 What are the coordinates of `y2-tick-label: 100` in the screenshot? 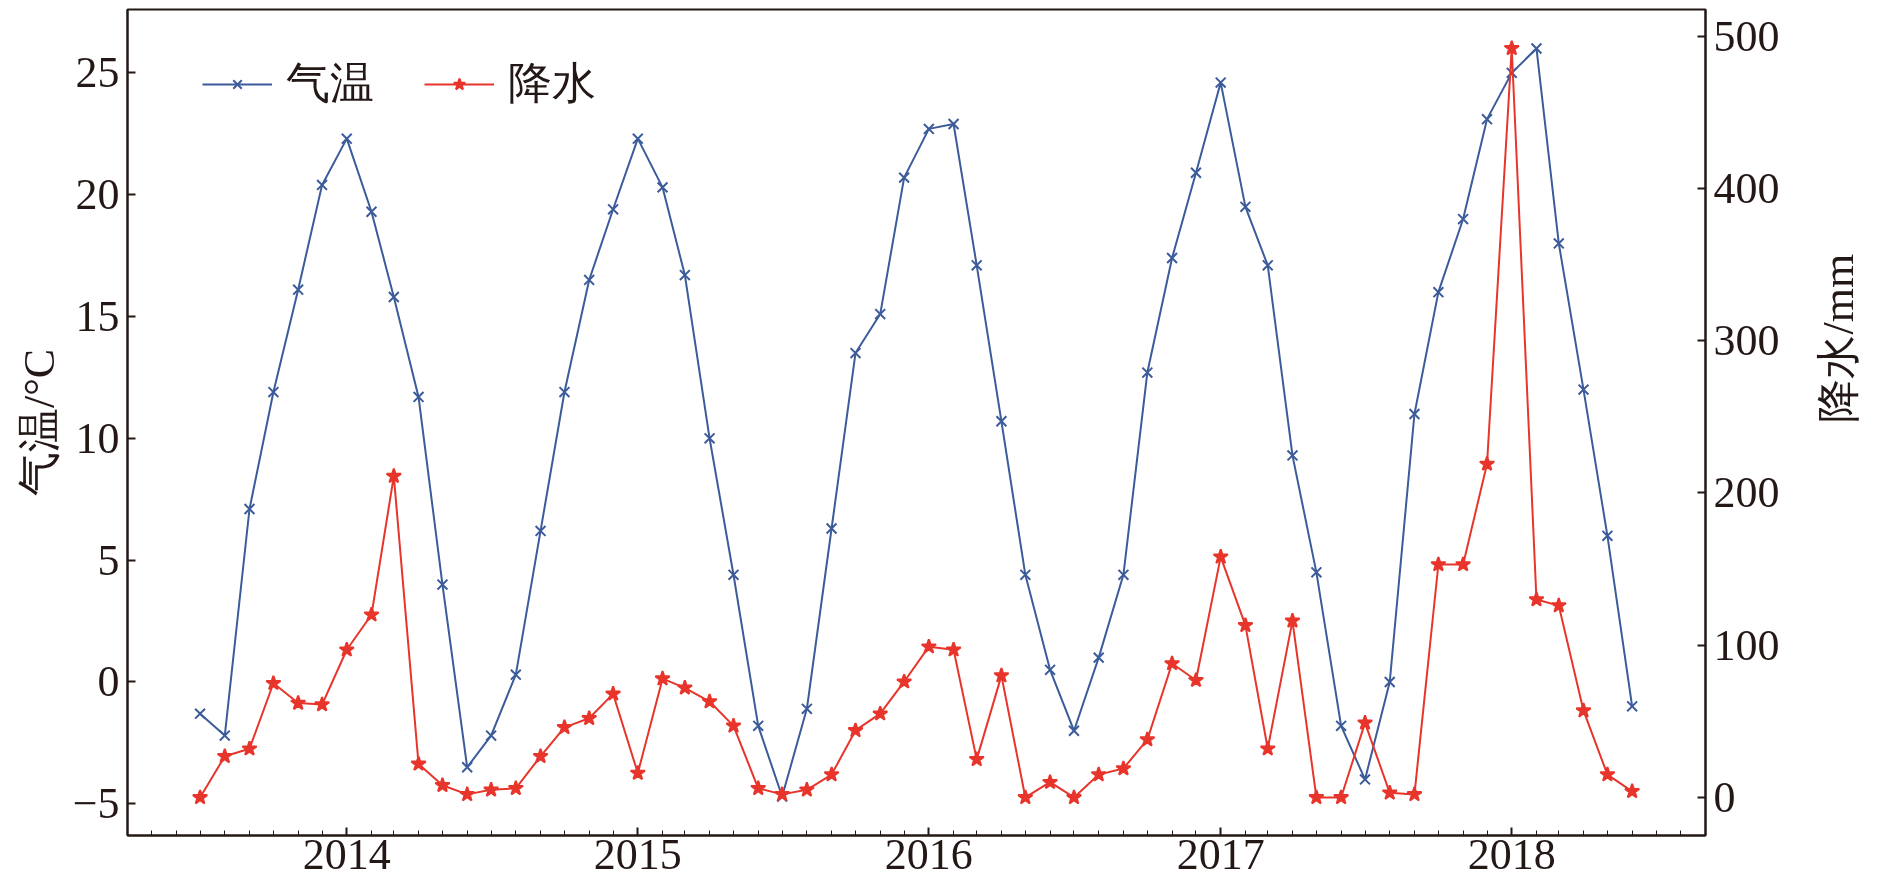 It's located at (1746, 645).